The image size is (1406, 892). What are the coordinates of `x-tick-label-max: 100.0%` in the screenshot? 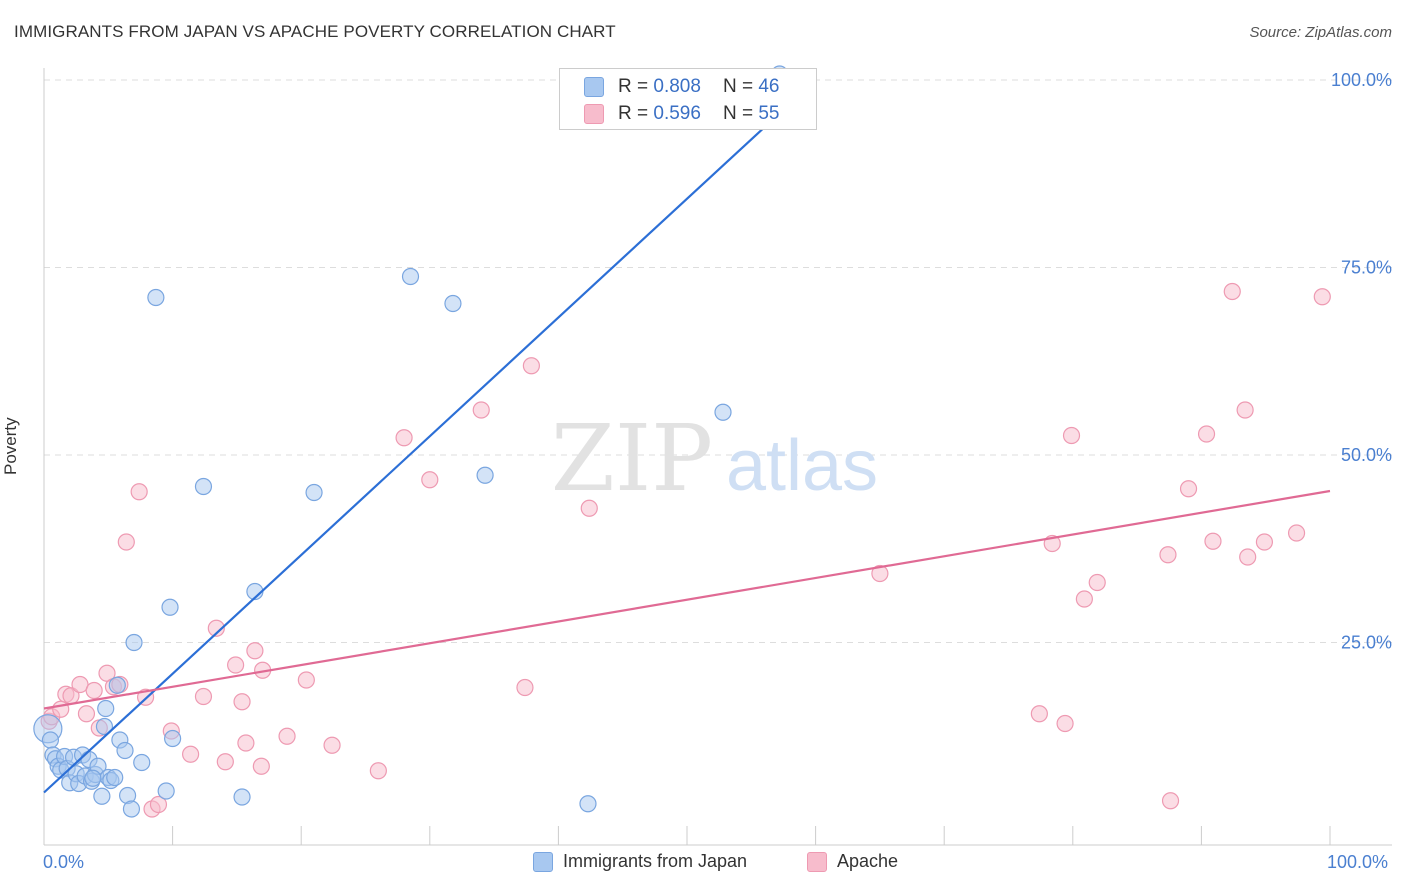 It's located at (1358, 862).